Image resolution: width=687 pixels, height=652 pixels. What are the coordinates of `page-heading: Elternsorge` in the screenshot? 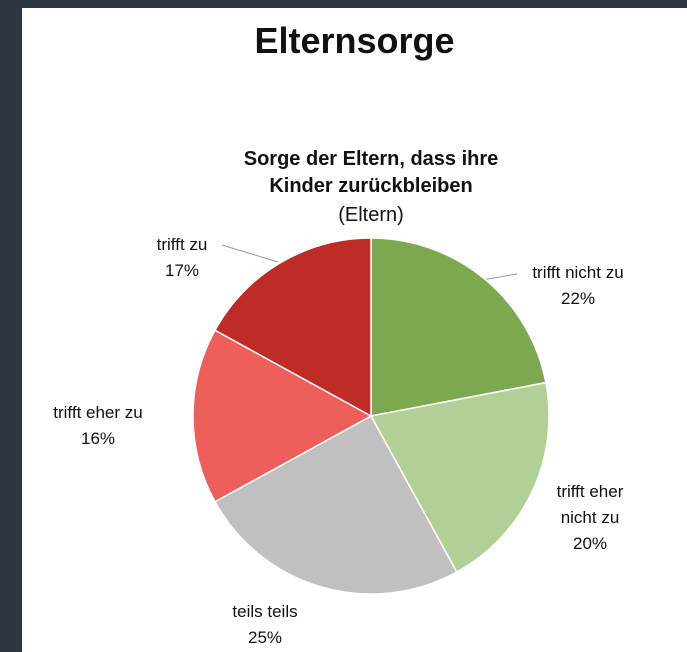 It's located at (354, 40).